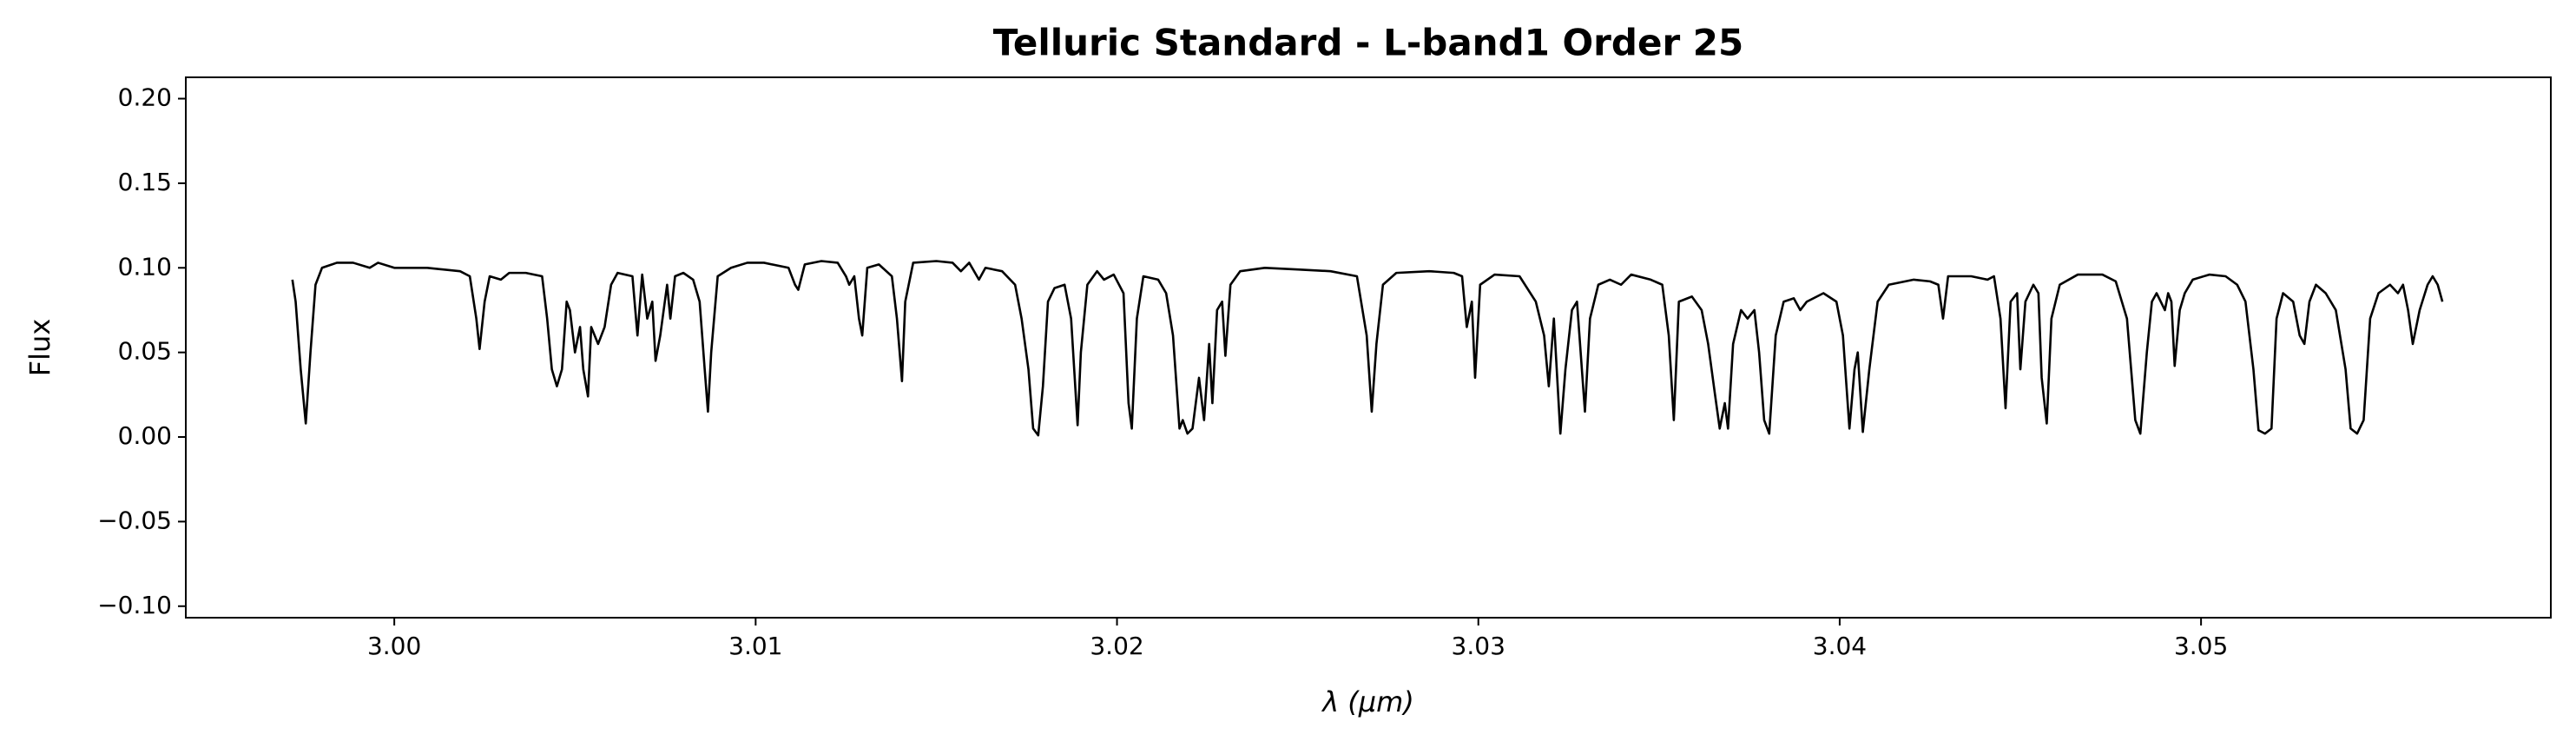 Image resolution: width=2576 pixels, height=748 pixels. Describe the element at coordinates (1367, 701) in the screenshot. I see `x-axis-label: λ (μm)` at that location.